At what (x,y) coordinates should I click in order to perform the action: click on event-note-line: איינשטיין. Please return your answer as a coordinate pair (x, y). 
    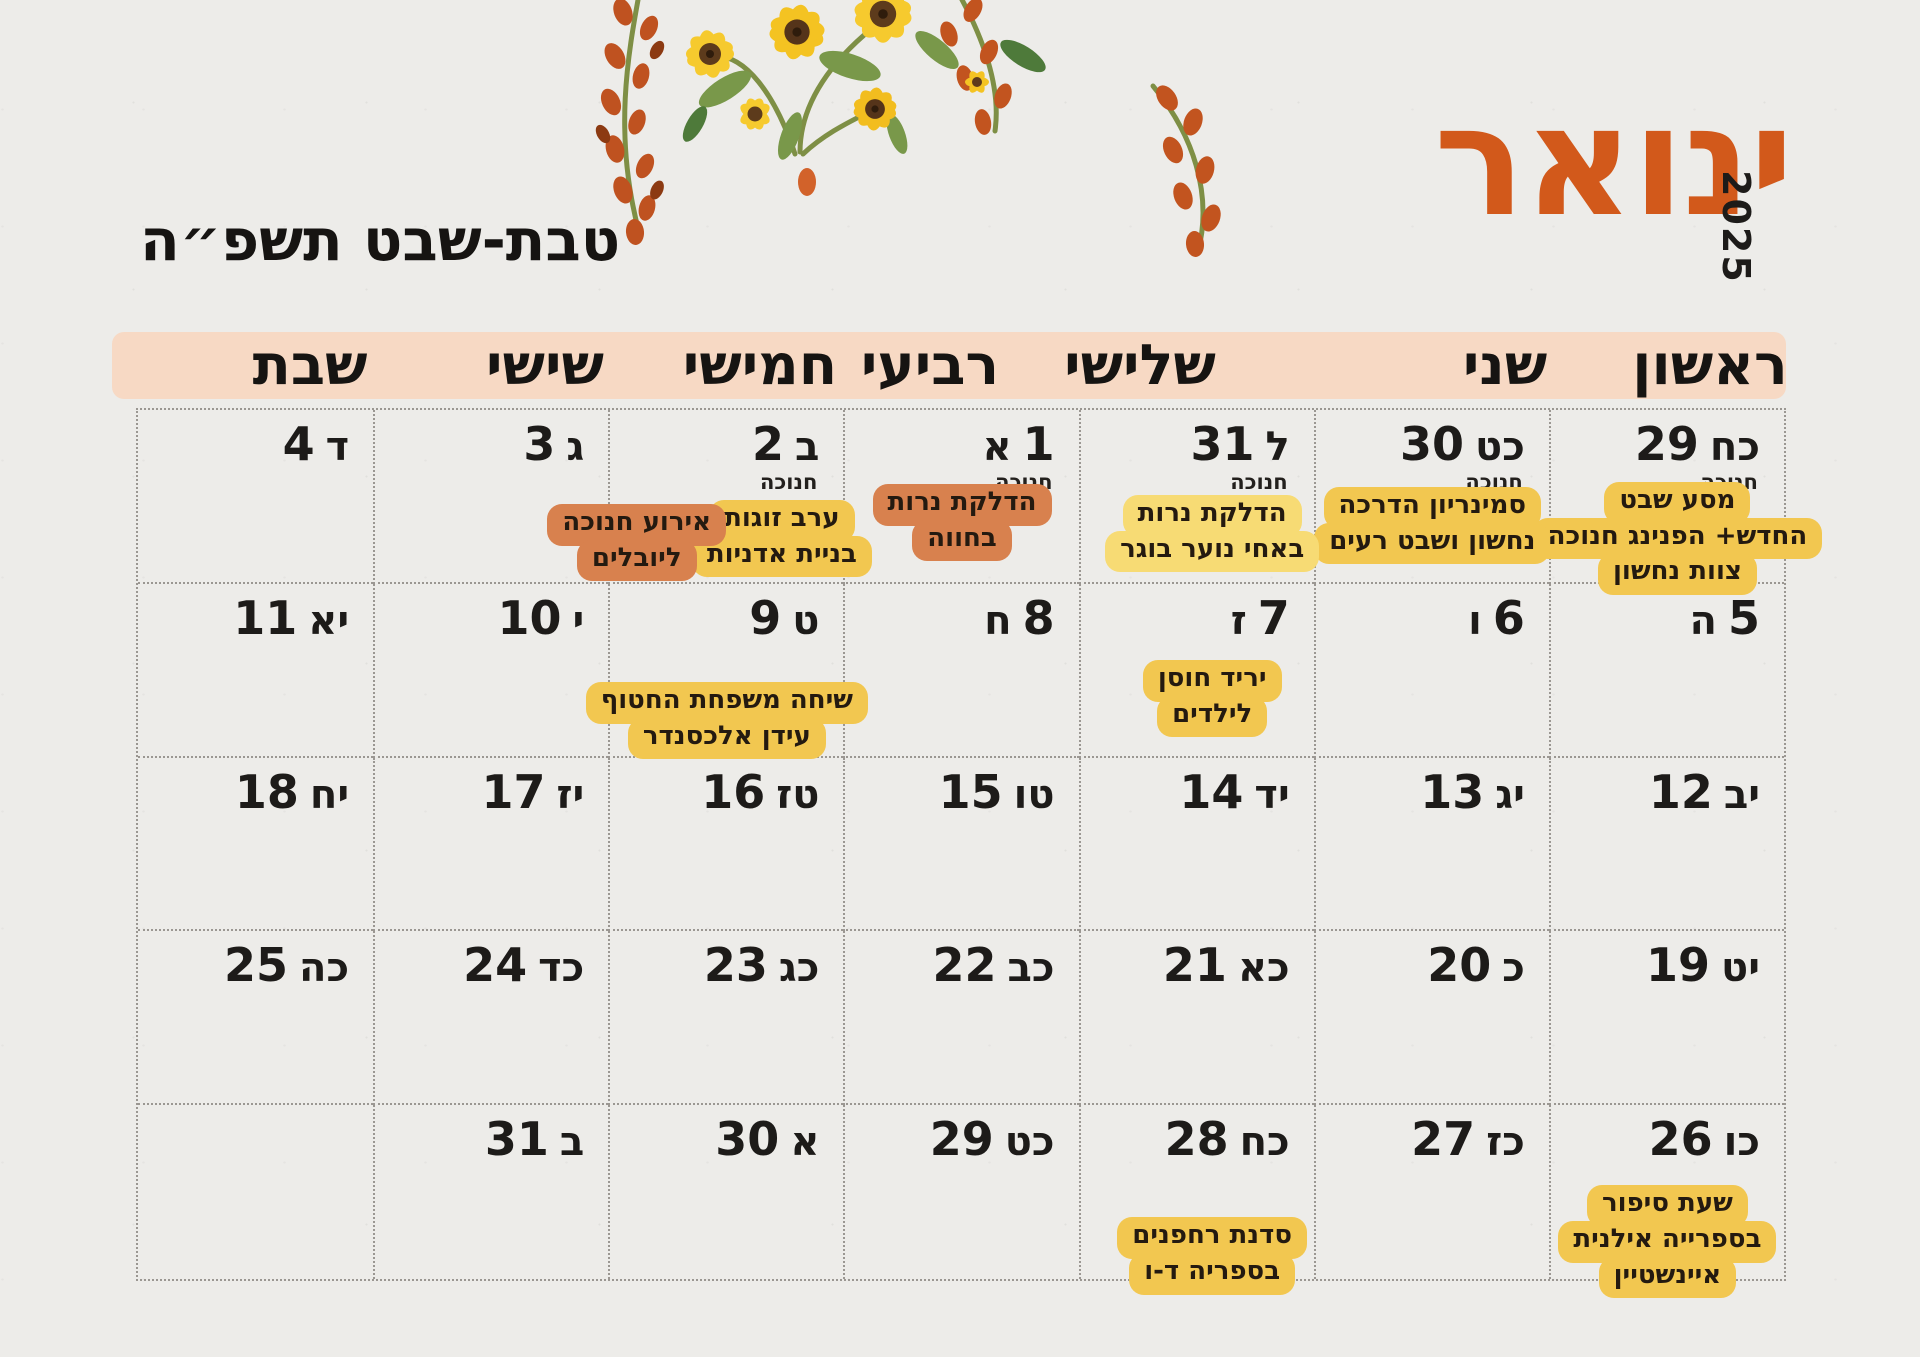
    Looking at the image, I should click on (1667, 1277).